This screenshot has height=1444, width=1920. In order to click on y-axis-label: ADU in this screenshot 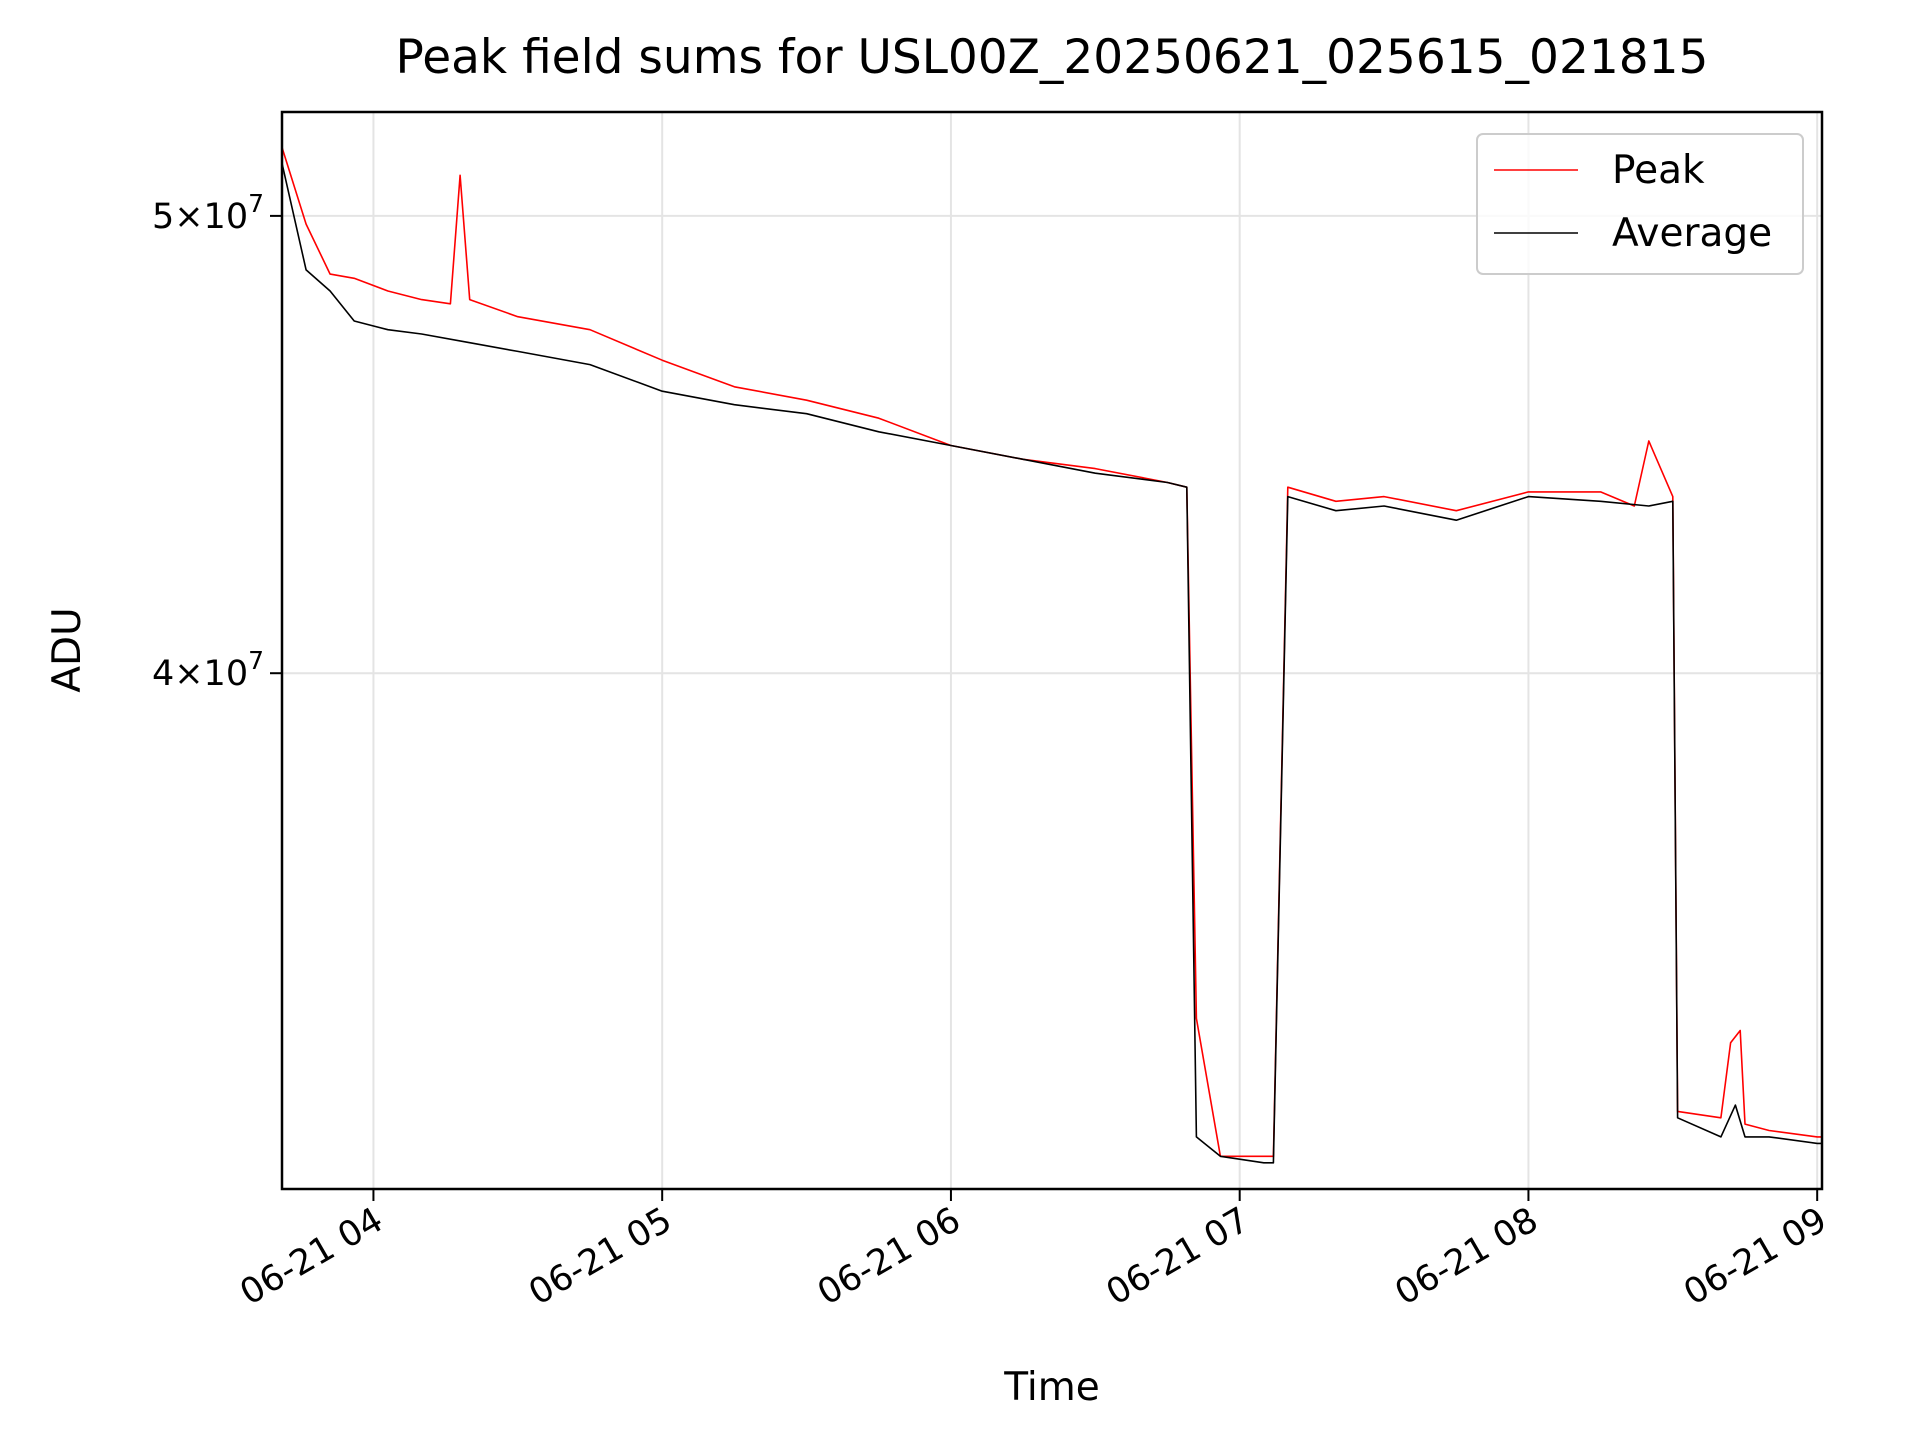, I will do `click(67, 649)`.